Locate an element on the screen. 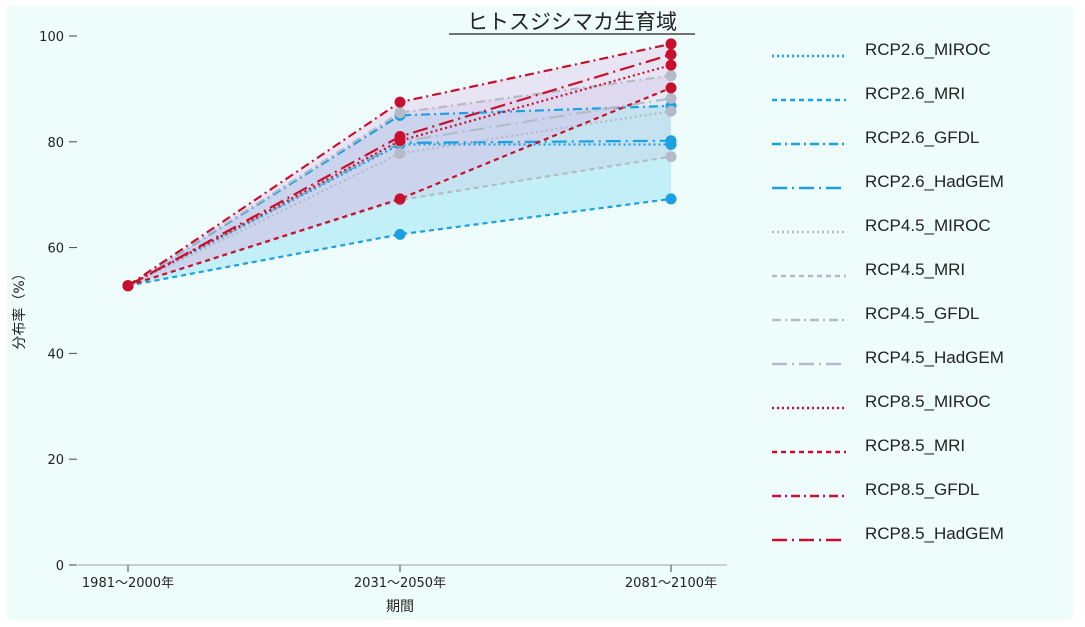 The image size is (1085, 627). legend-item-rcp8-5-mri: RCP8.5_MRI is located at coordinates (868, 445).